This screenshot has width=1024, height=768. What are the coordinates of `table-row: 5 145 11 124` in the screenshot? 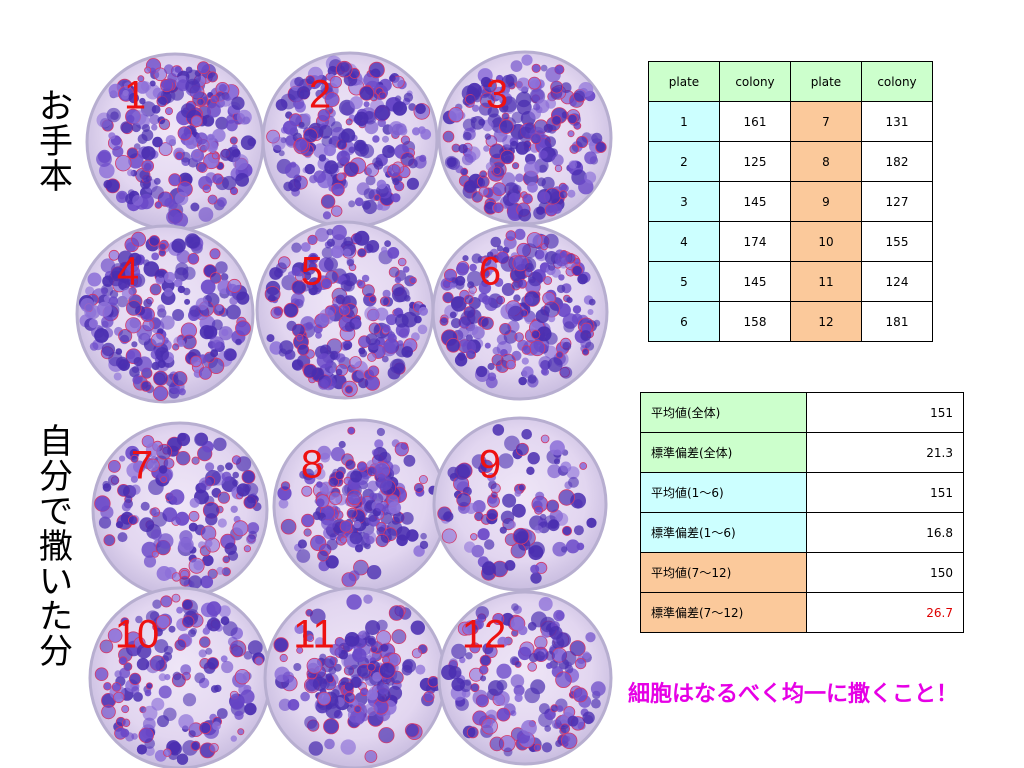 It's located at (790, 281).